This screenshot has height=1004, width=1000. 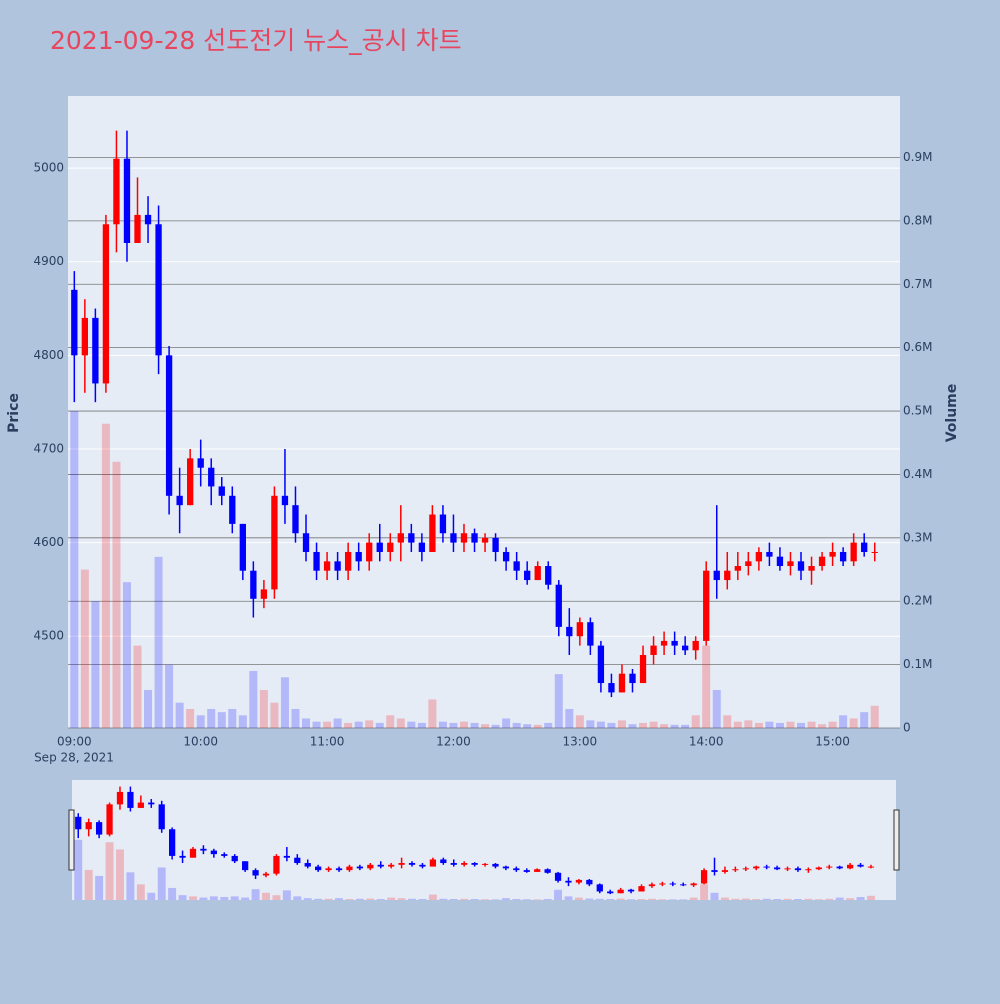 I want to click on x-tick-label: 14:00, so click(x=706, y=742).